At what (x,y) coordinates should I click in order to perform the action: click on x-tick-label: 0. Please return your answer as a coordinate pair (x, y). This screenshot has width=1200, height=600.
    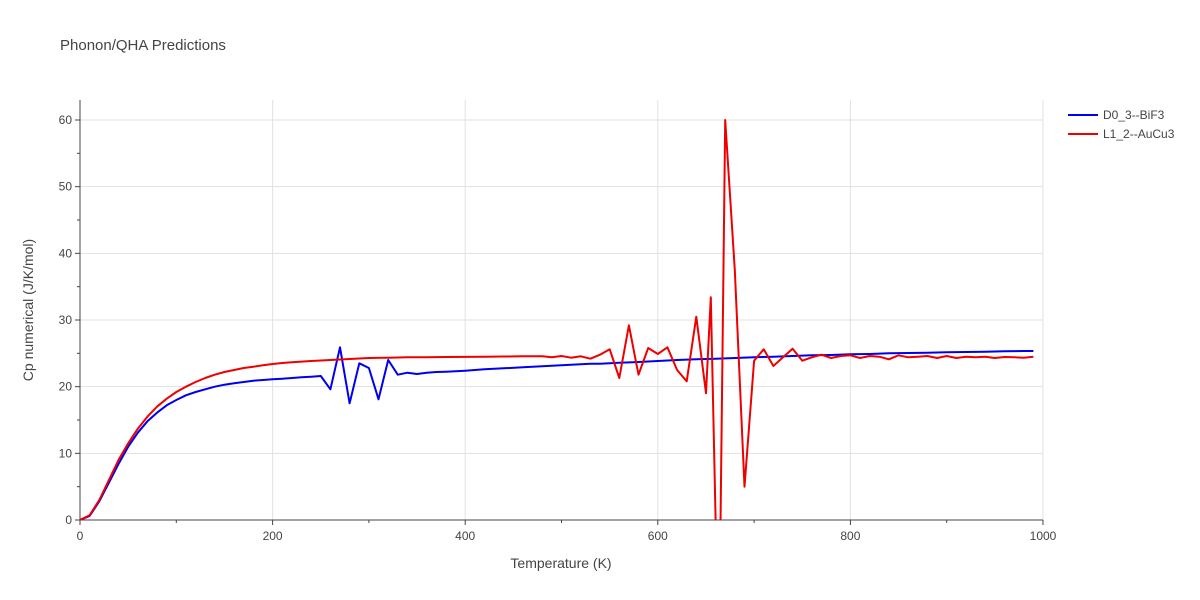
    Looking at the image, I should click on (80, 536).